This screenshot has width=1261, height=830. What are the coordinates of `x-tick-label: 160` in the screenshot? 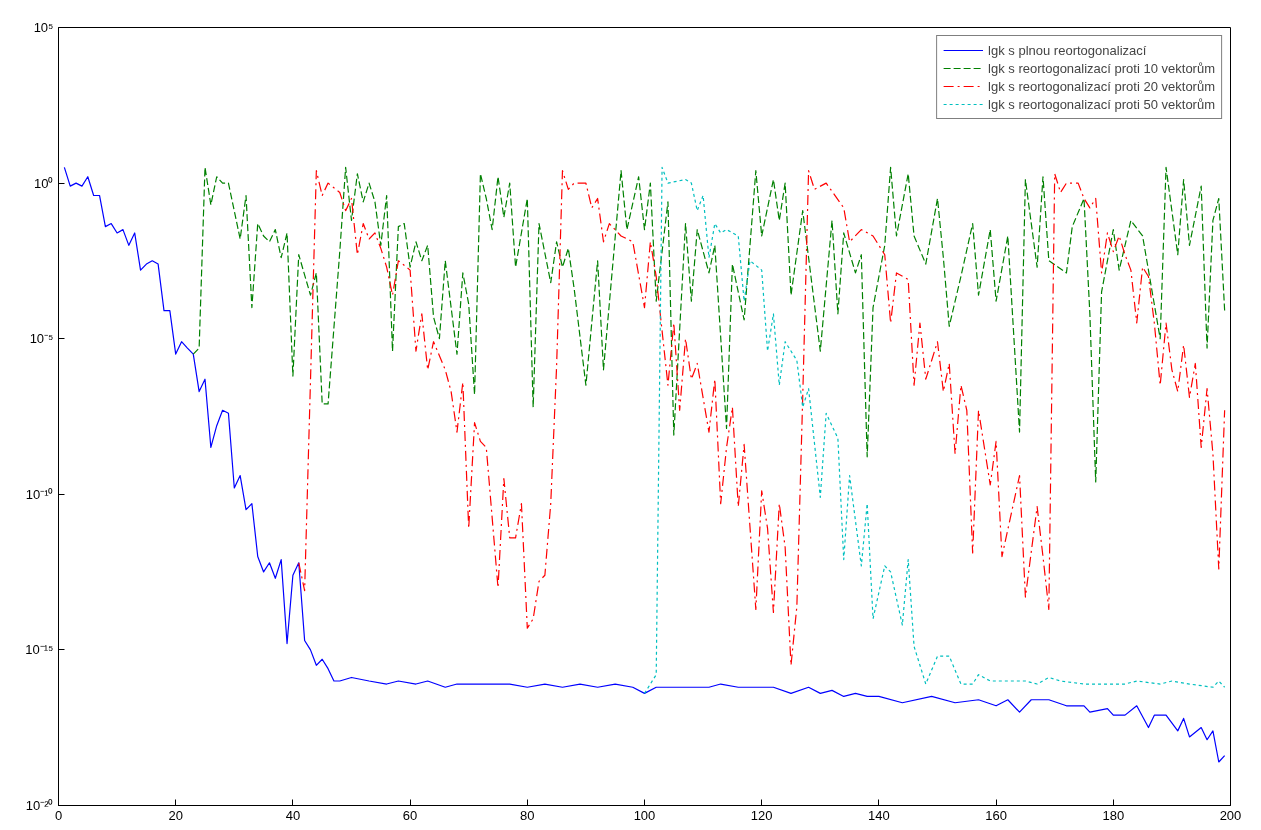 It's located at (996, 815).